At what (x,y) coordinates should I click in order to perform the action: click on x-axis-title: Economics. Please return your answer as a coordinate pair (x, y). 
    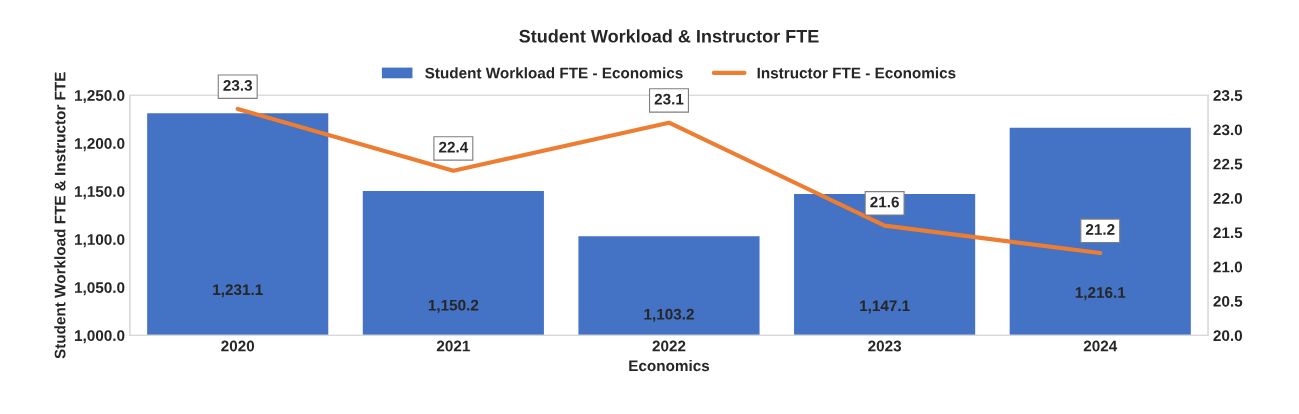
    Looking at the image, I should click on (669, 366).